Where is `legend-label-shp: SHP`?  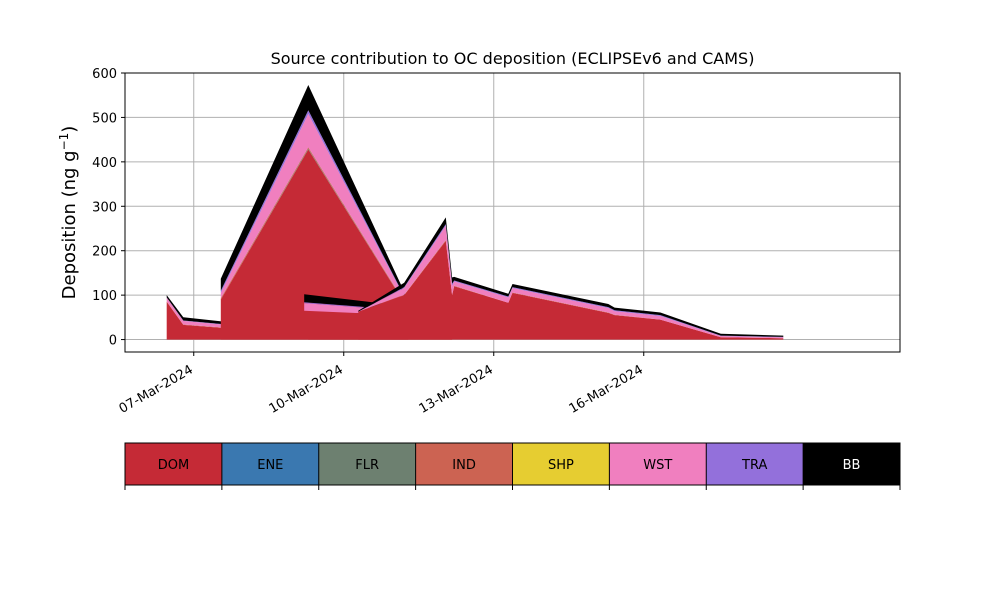
legend-label-shp: SHP is located at coordinates (561, 465).